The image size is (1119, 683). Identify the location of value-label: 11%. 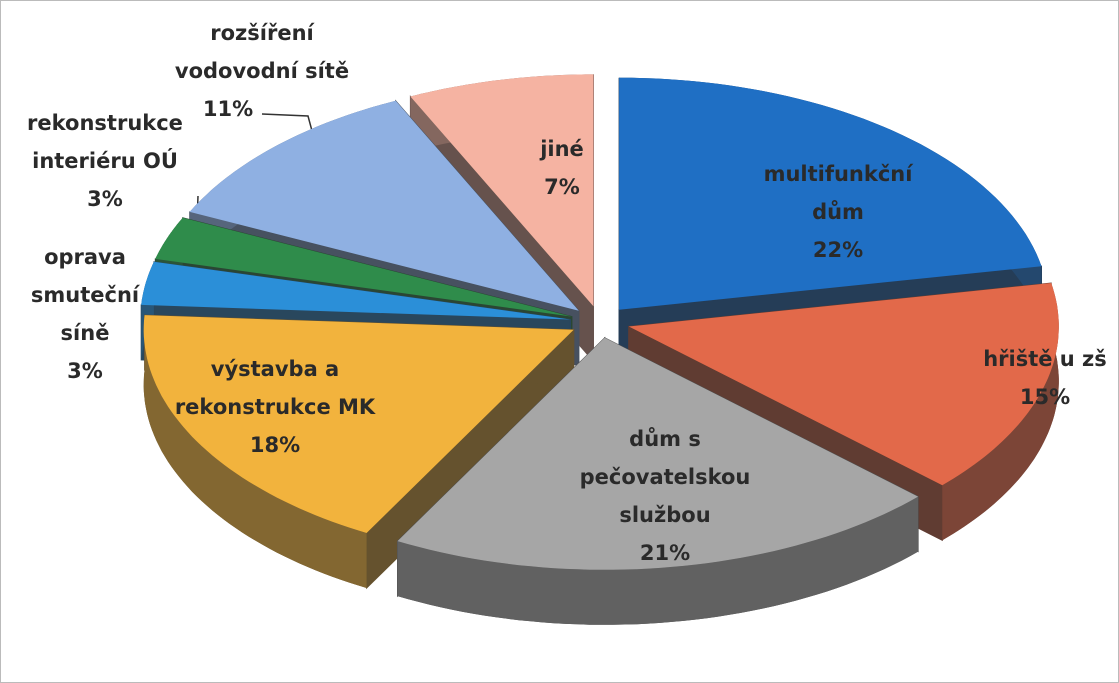
(228, 109).